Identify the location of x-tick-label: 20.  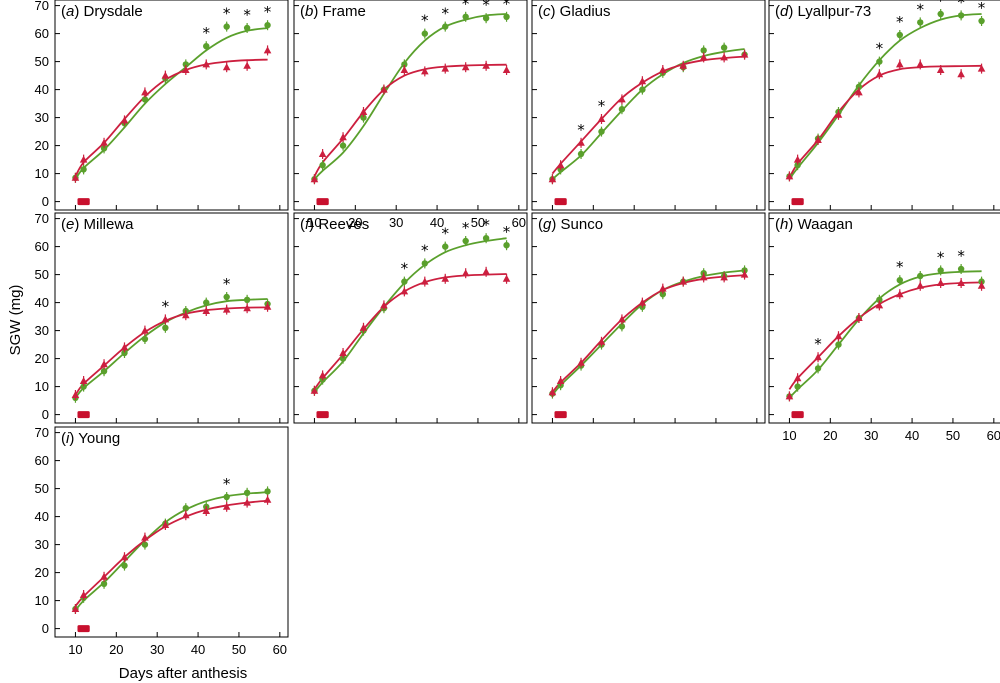
(116, 649).